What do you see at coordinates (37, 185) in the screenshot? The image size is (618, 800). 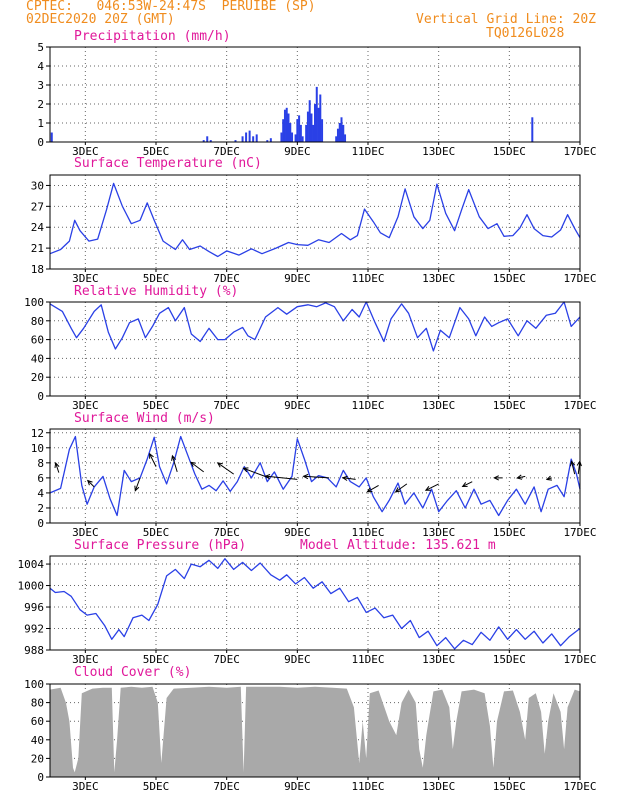 I see `y-tick-label: 30` at bounding box center [37, 185].